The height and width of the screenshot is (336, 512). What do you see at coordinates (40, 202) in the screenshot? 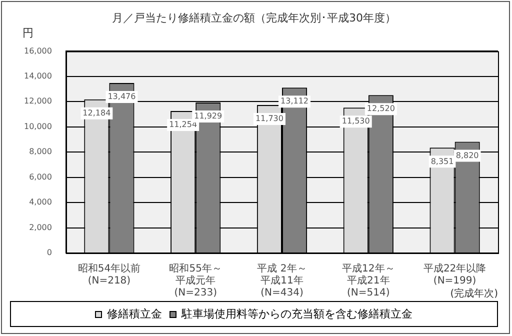
I see `y-tick-label: 4,000` at bounding box center [40, 202].